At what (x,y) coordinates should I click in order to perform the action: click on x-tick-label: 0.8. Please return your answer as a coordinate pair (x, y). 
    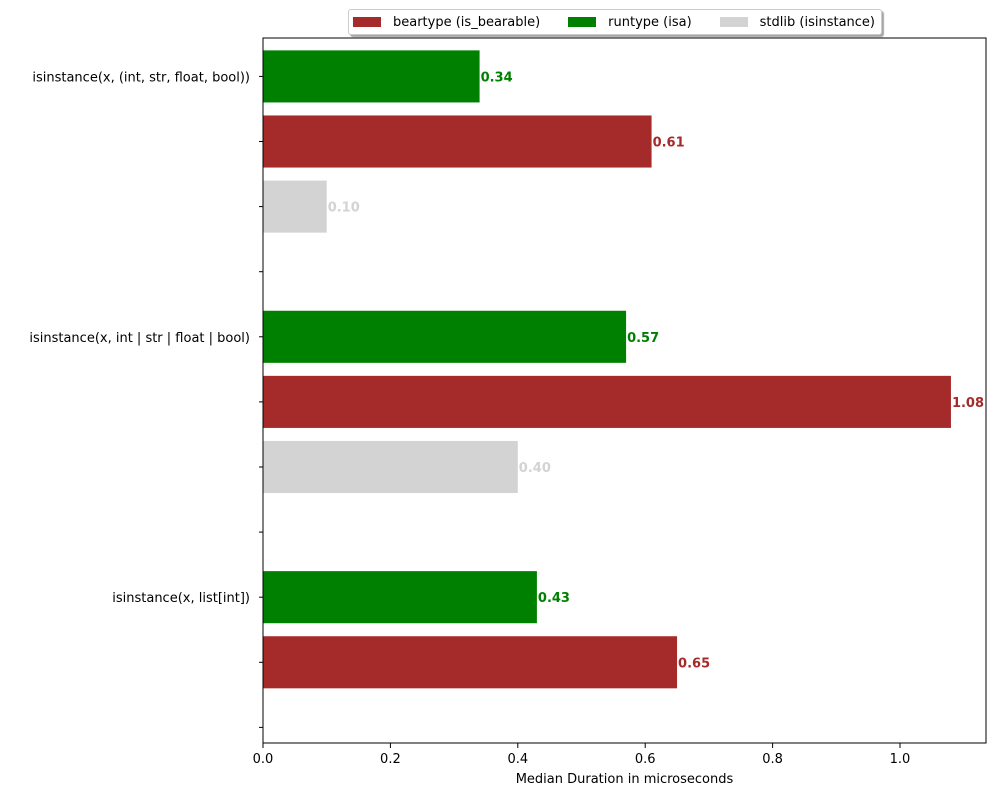
    Looking at the image, I should click on (772, 759).